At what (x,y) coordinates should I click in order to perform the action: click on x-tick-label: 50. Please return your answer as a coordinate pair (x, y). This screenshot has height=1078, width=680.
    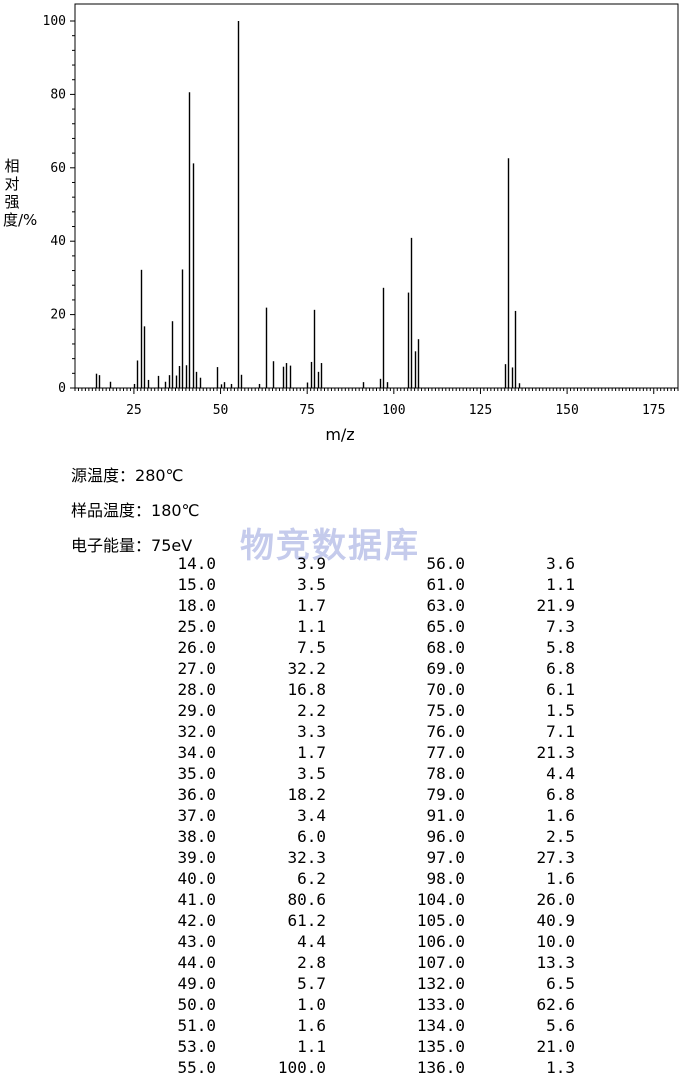
    Looking at the image, I should click on (221, 410).